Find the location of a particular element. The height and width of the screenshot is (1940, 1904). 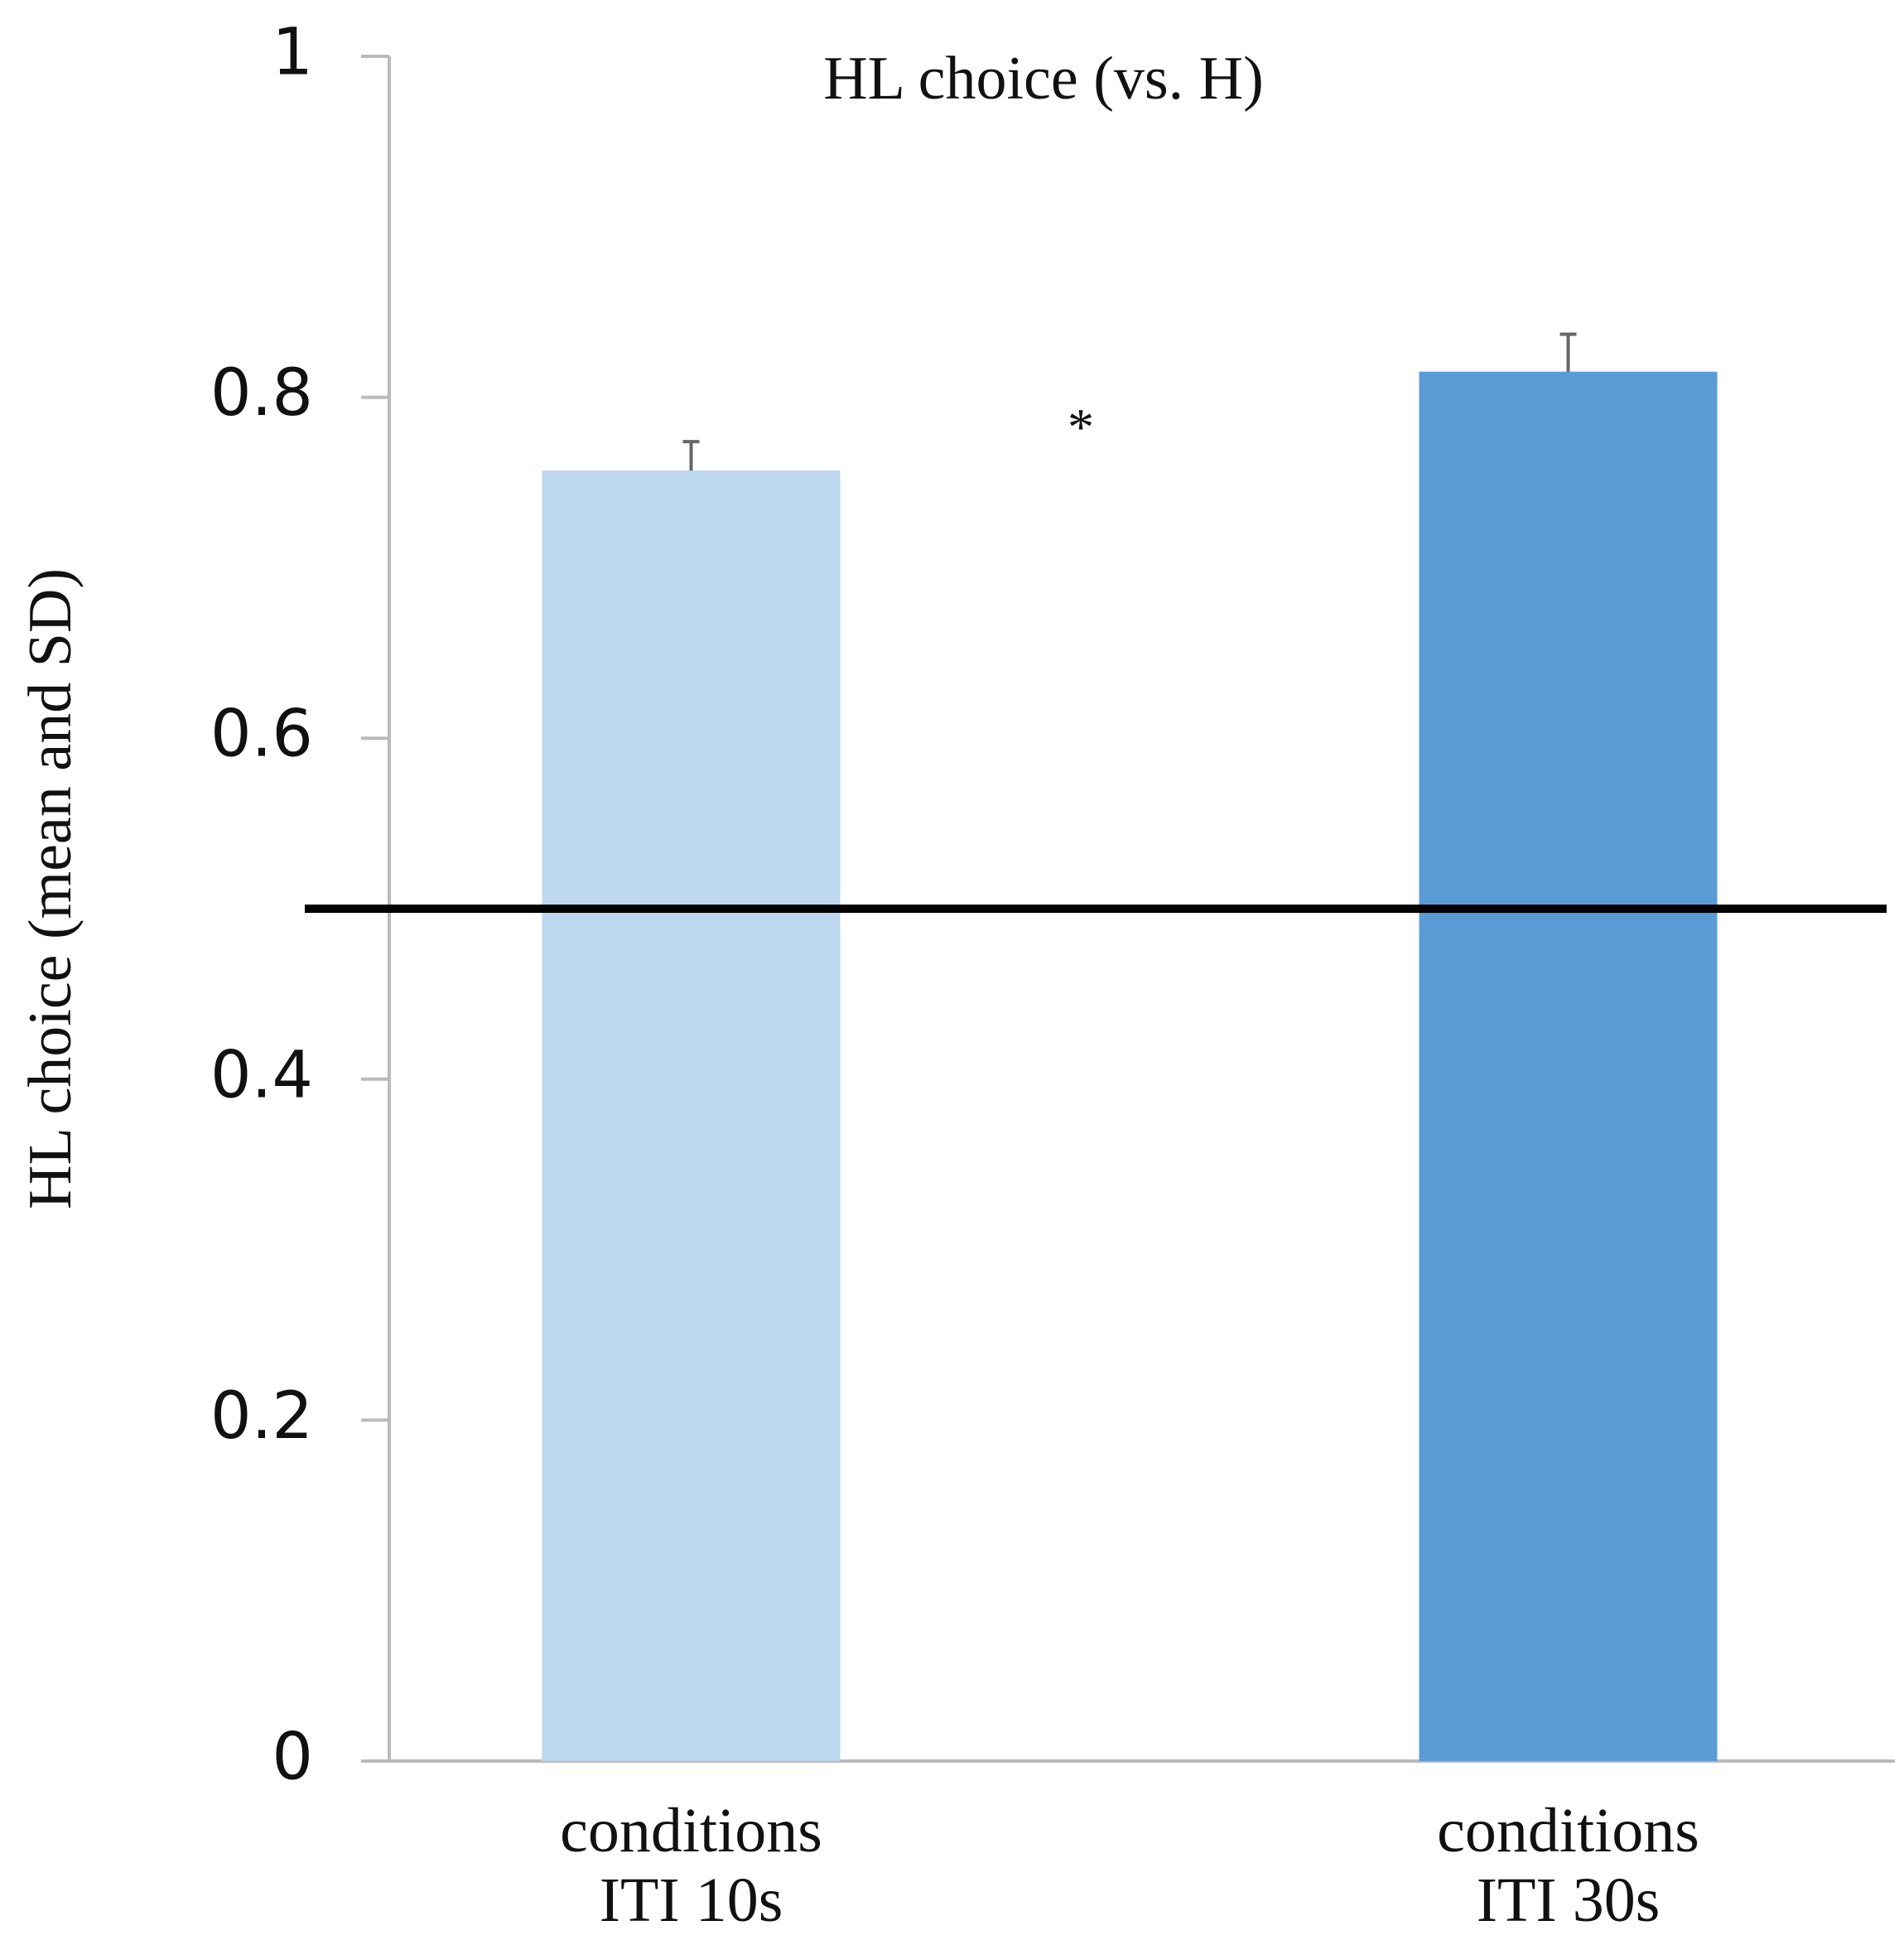

y-tick-label: 0.4 is located at coordinates (261, 1075).